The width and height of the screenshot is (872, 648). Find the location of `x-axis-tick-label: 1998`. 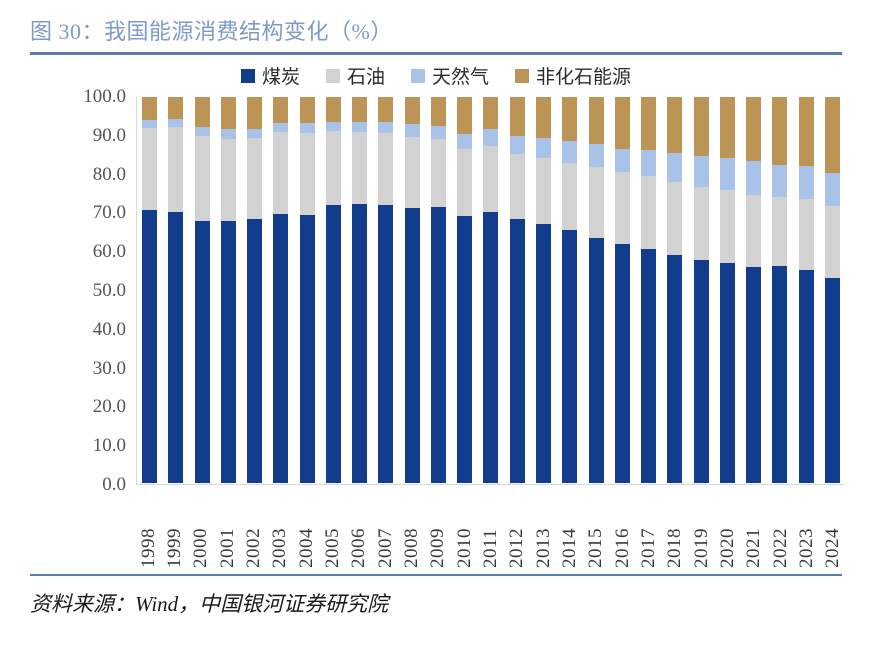

x-axis-tick-label: 1998 is located at coordinates (148, 548).